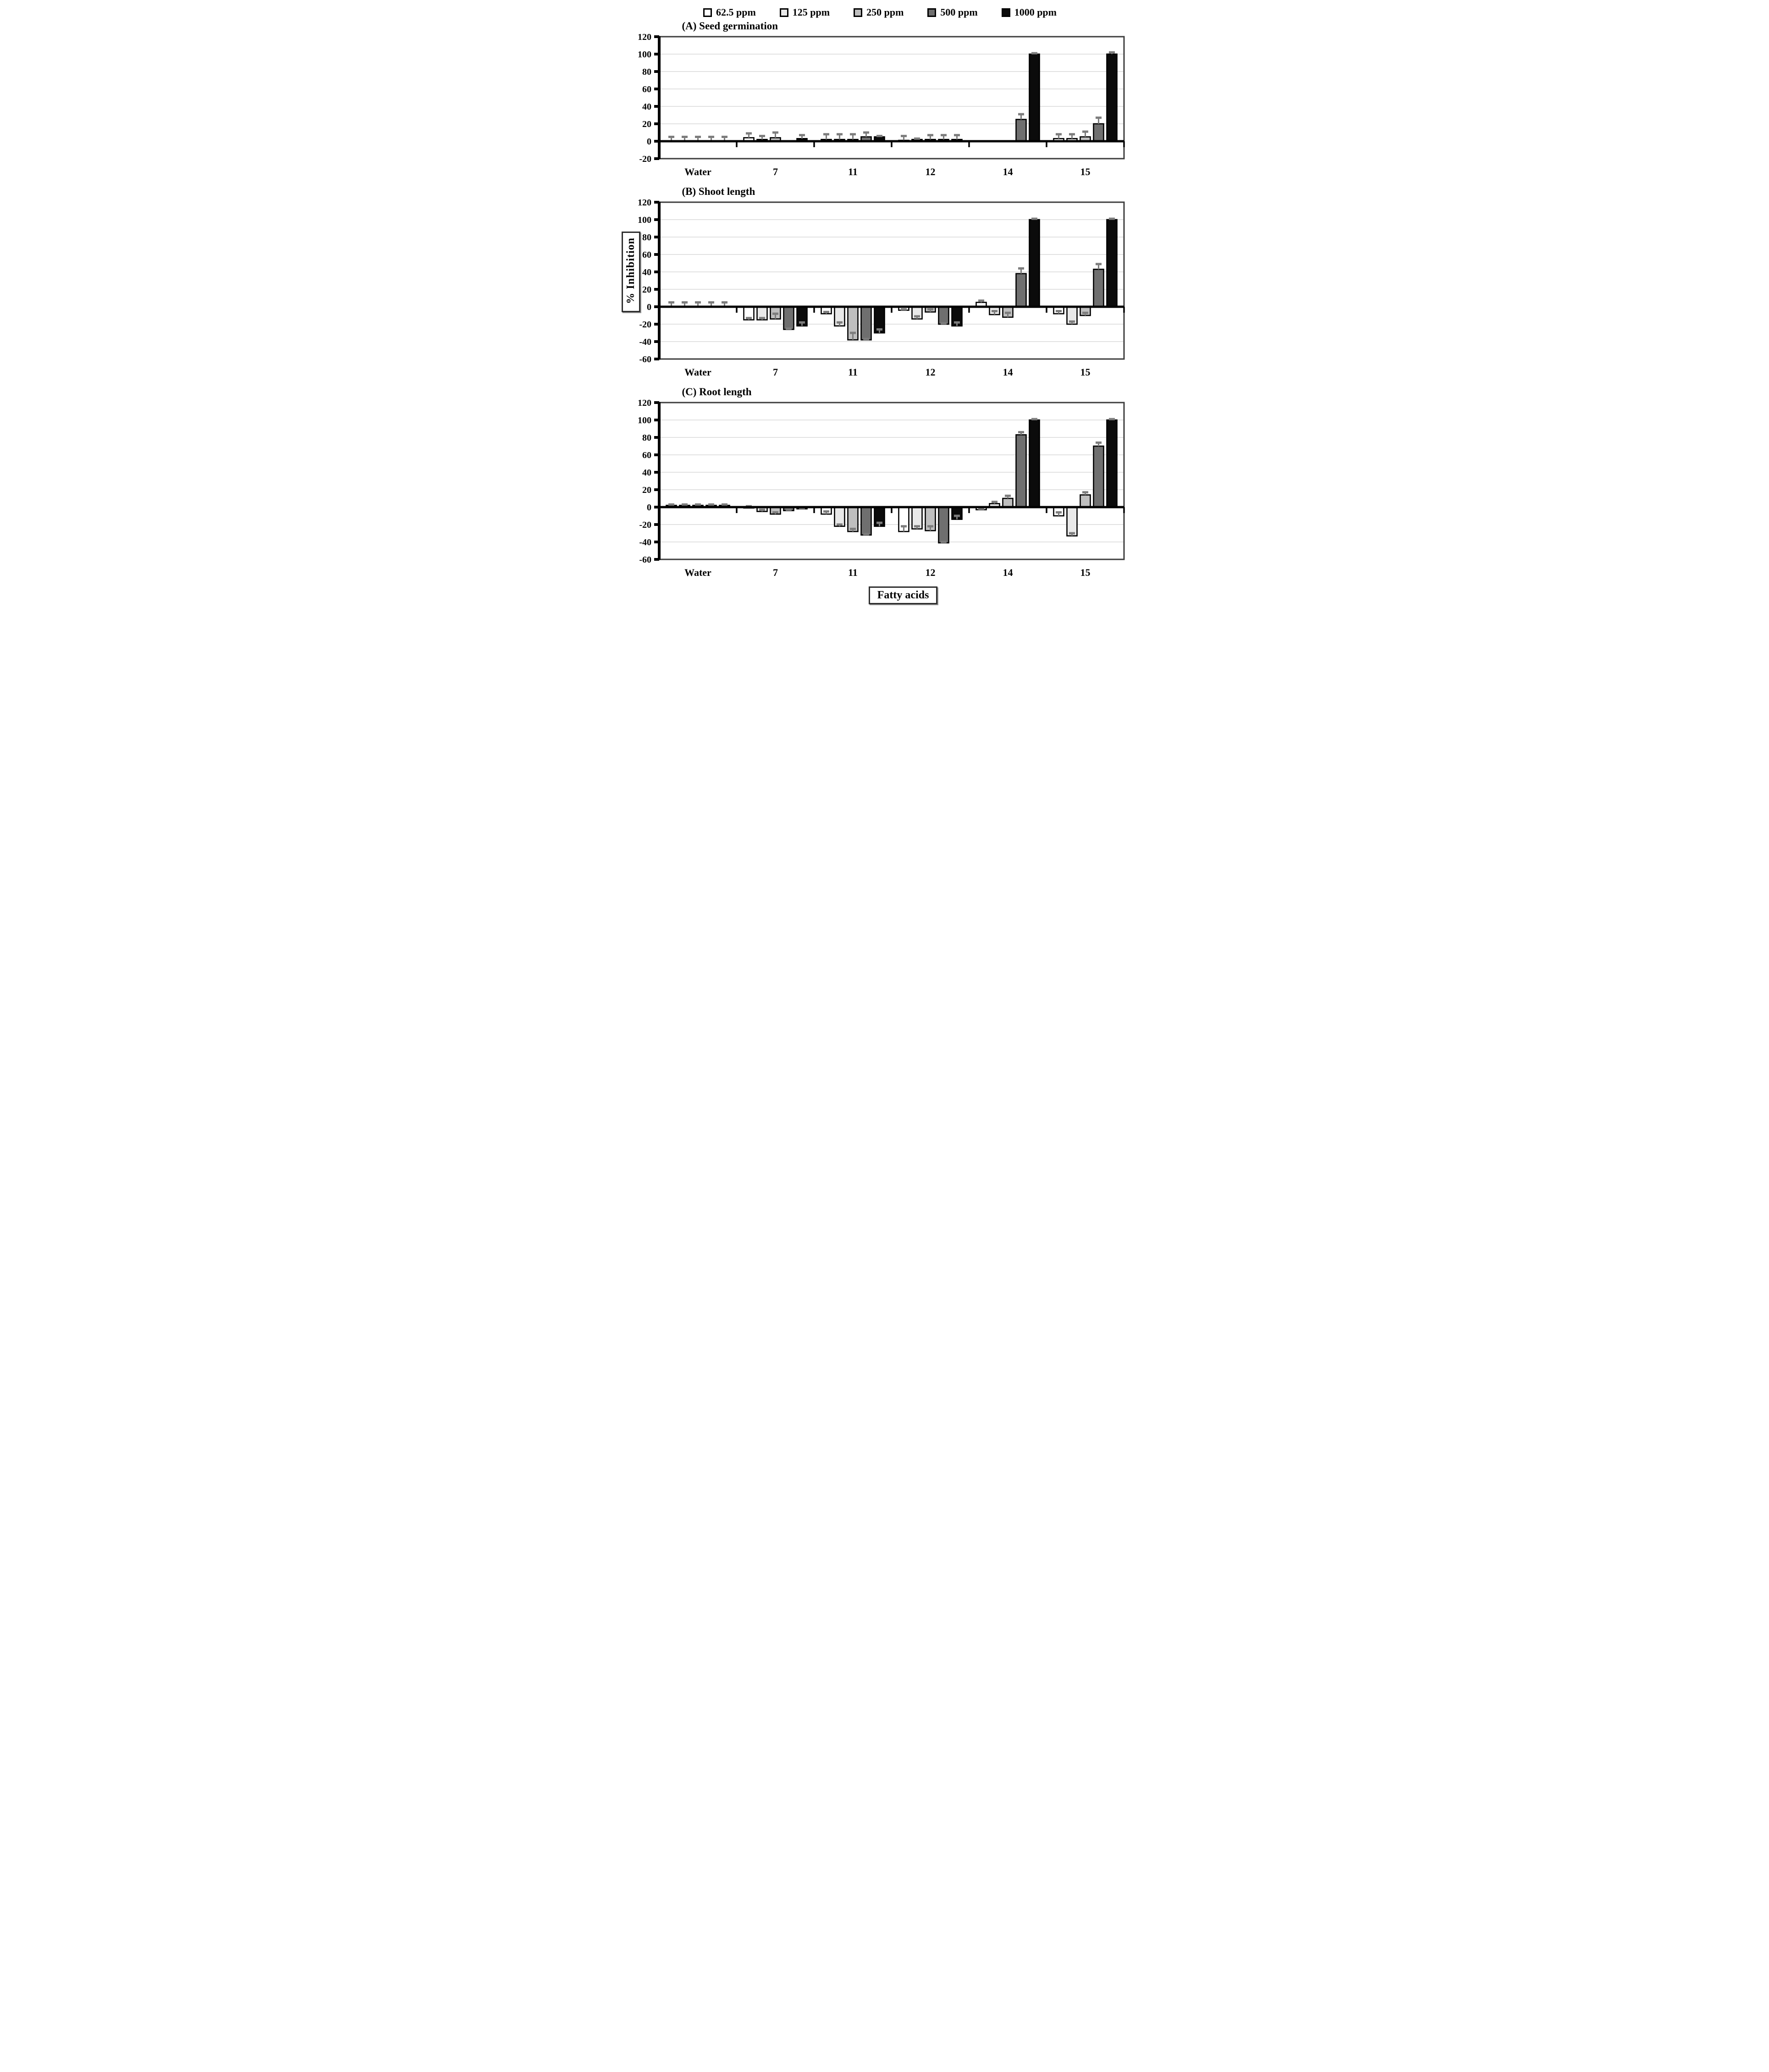 The width and height of the screenshot is (1769, 2072). What do you see at coordinates (1034, 264) in the screenshot?
I see `bar-b-14-1000ppm` at bounding box center [1034, 264].